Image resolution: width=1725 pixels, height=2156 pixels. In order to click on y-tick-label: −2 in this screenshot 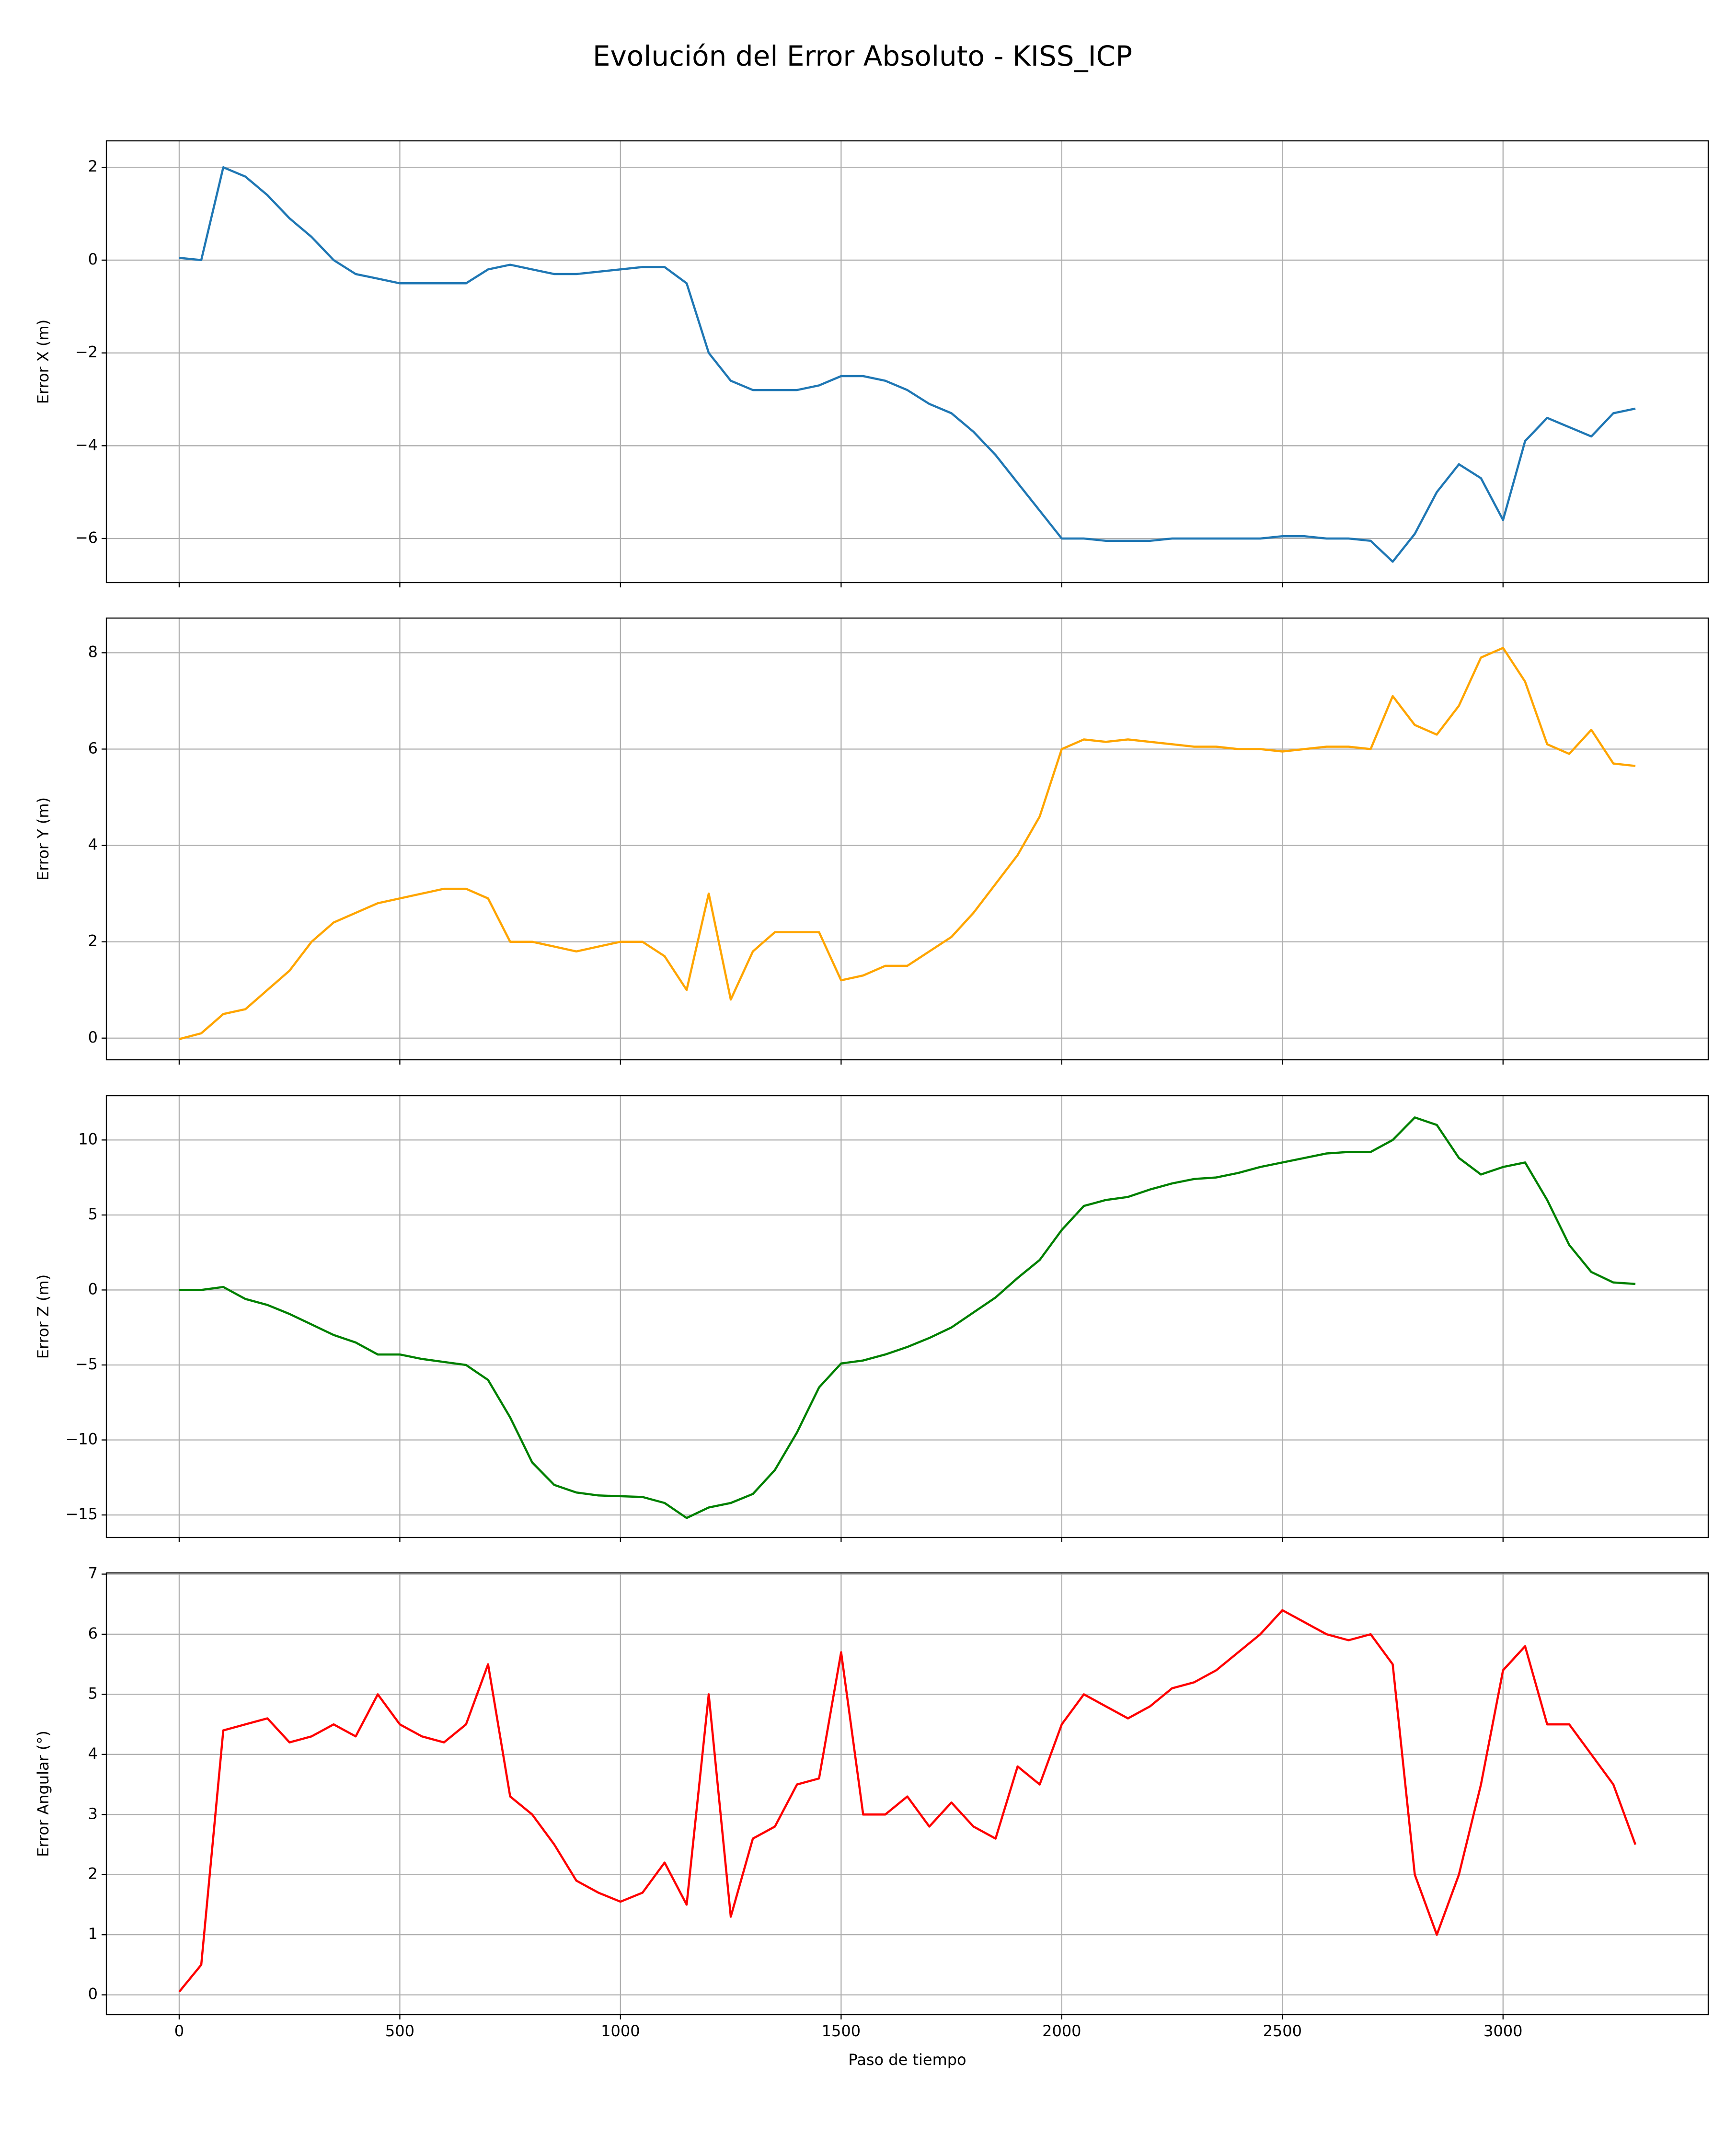, I will do `click(86, 352)`.